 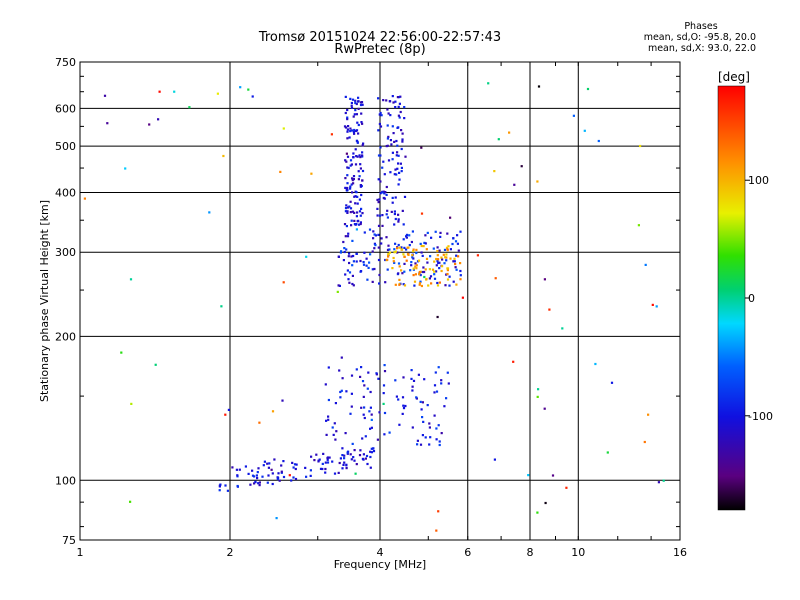 I want to click on phase-stats-heading: Phases, so click(x=701, y=26).